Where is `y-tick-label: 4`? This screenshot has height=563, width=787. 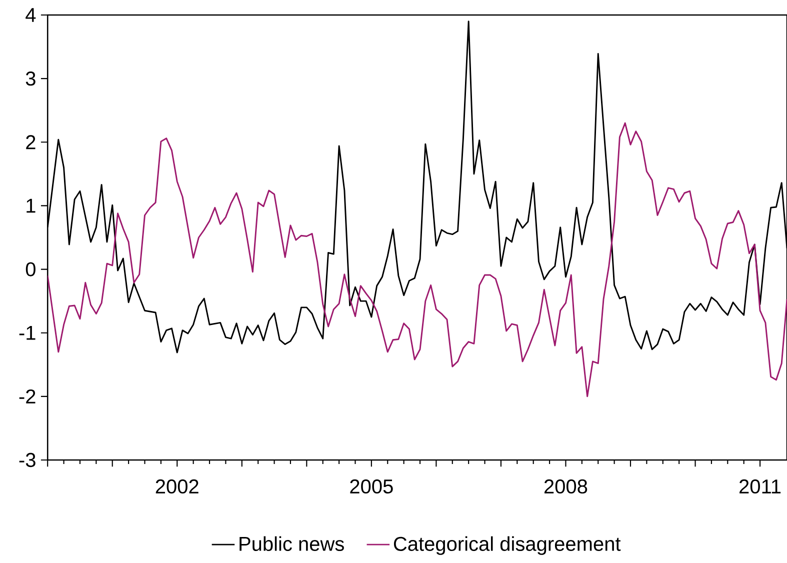 y-tick-label: 4 is located at coordinates (31, 15).